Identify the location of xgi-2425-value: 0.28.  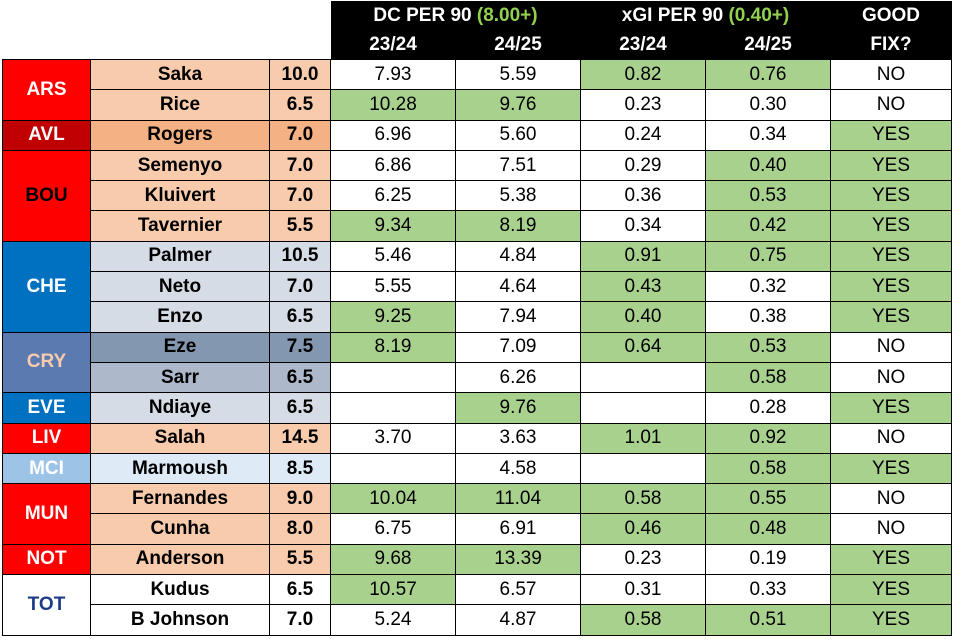
(768, 408).